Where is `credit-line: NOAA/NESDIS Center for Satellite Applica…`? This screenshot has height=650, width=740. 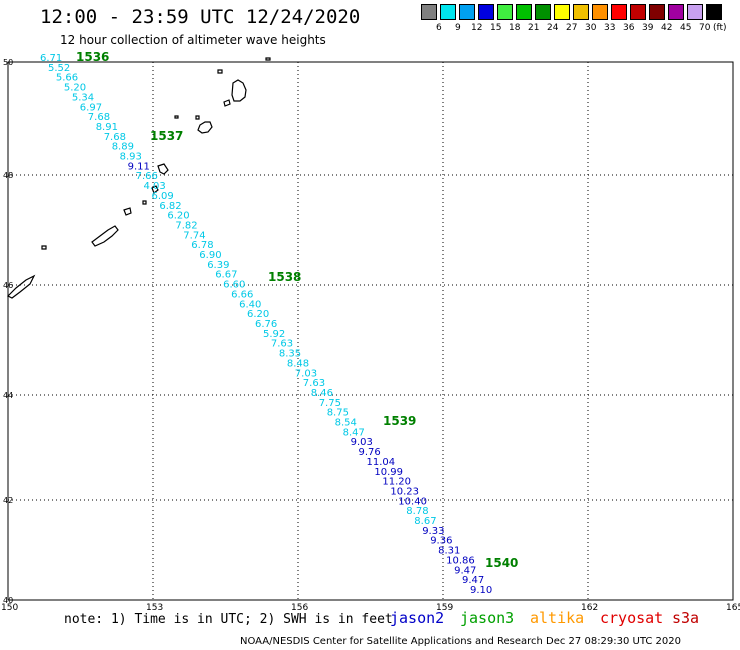
credit-line: NOAA/NESDIS Center for Satellite Applica… is located at coordinates (461, 641).